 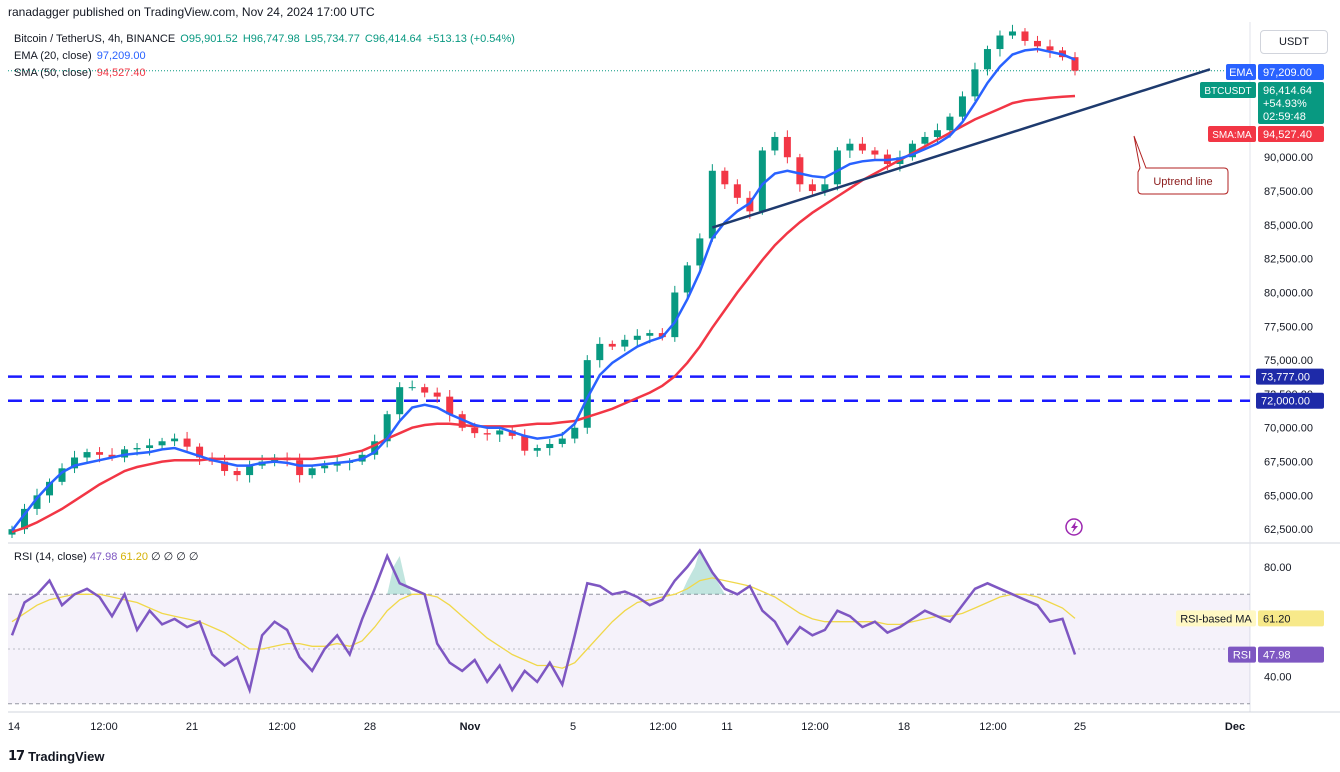 I want to click on ohlc-open: O95,901.52, so click(x=209, y=39).